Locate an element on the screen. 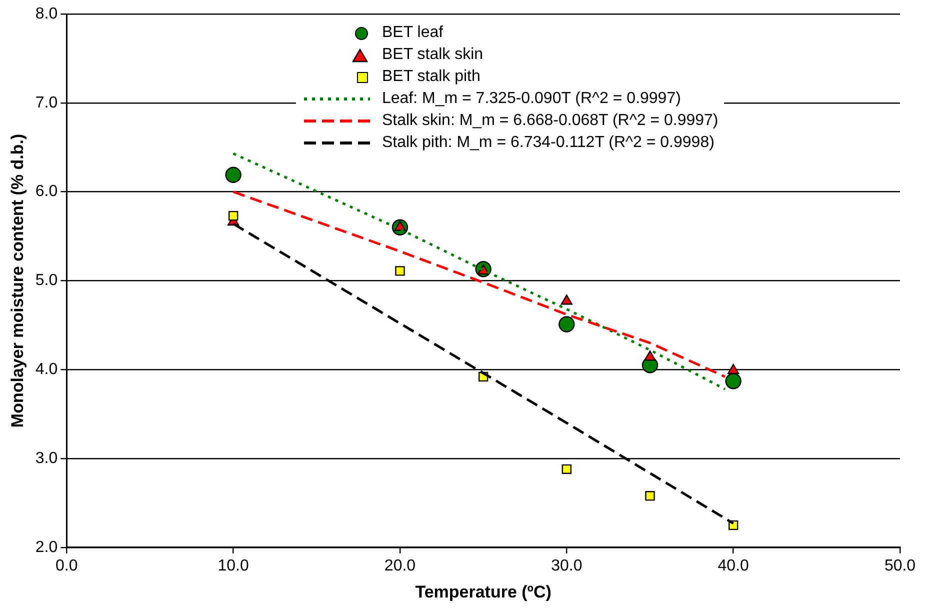 The width and height of the screenshot is (930, 611). legend-label: Stalk skin: M_m = 6.668-0.068T (R^2 = 0.9997) is located at coordinates (550, 121).